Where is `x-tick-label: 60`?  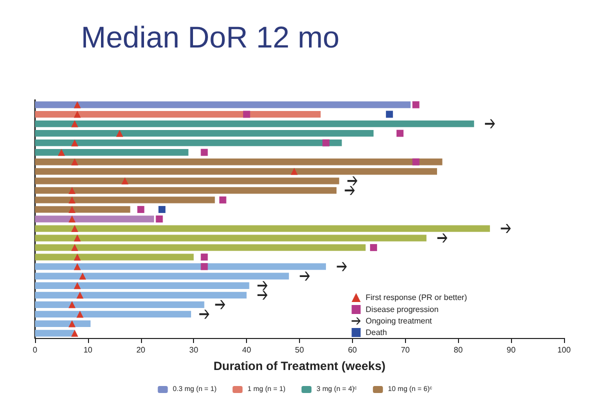 x-tick-label: 60 is located at coordinates (353, 350).